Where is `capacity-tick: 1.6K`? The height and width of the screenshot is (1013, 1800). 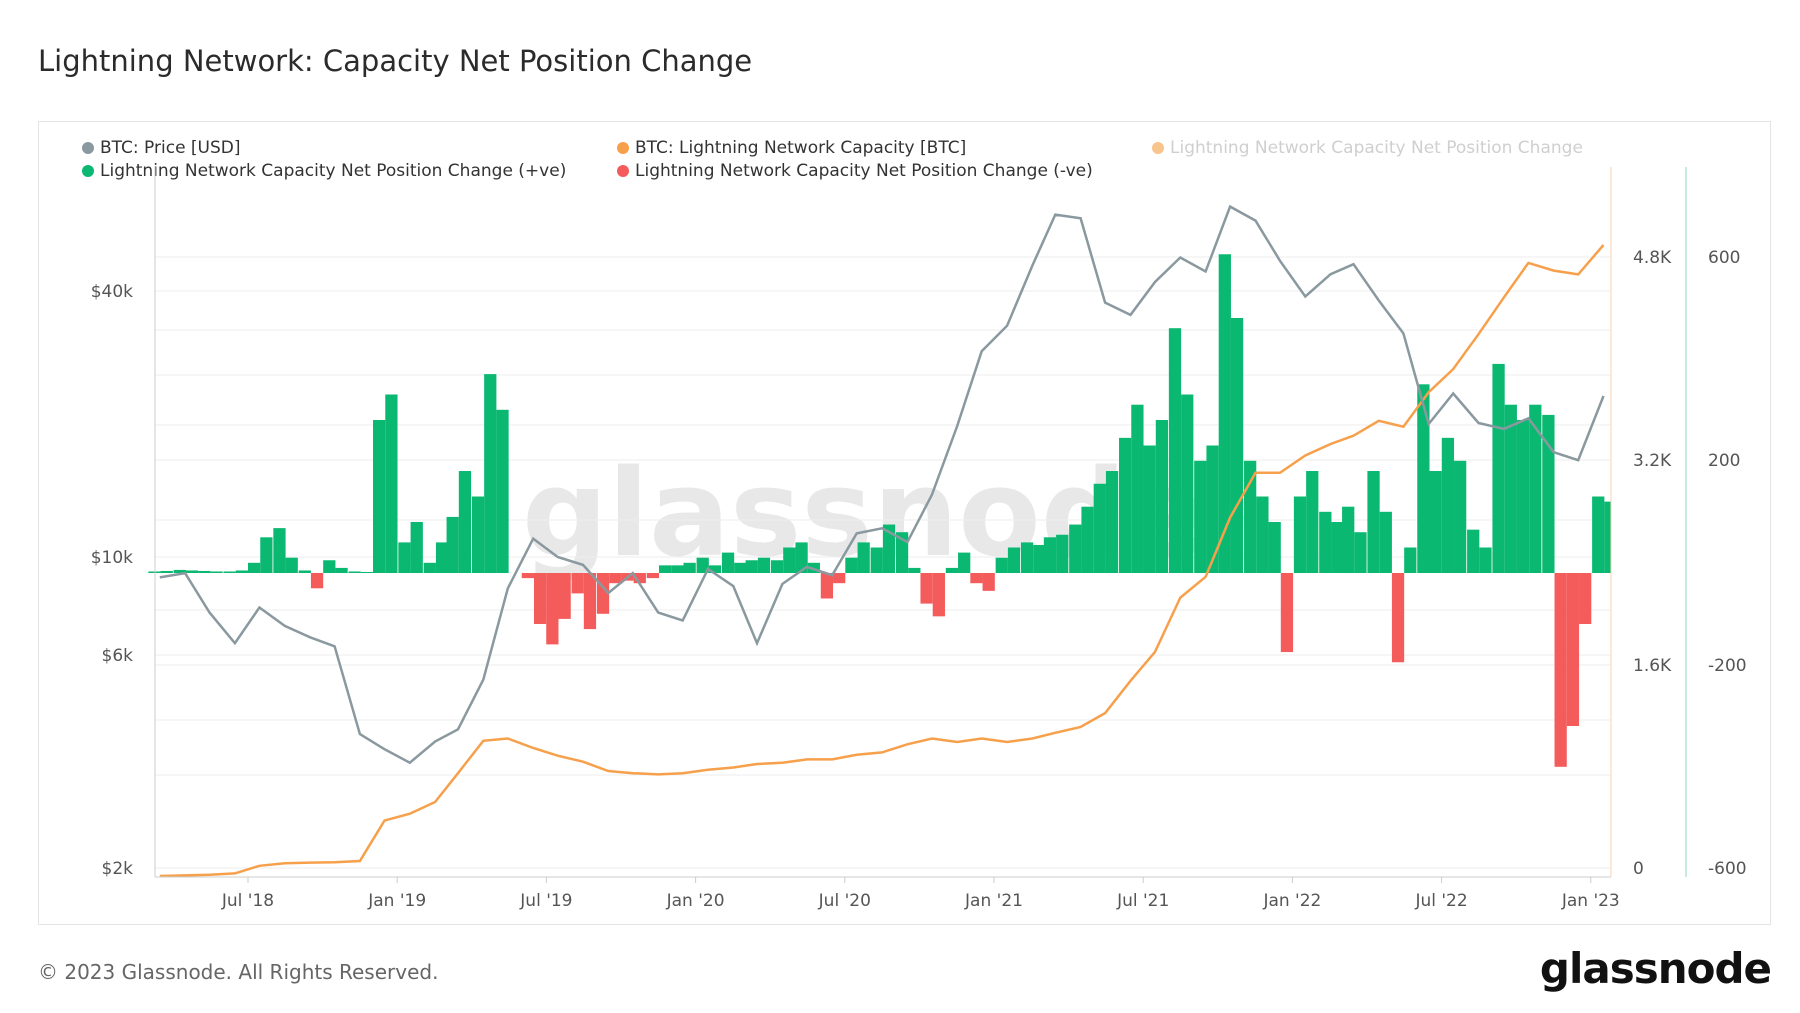
capacity-tick: 1.6K is located at coordinates (1652, 666).